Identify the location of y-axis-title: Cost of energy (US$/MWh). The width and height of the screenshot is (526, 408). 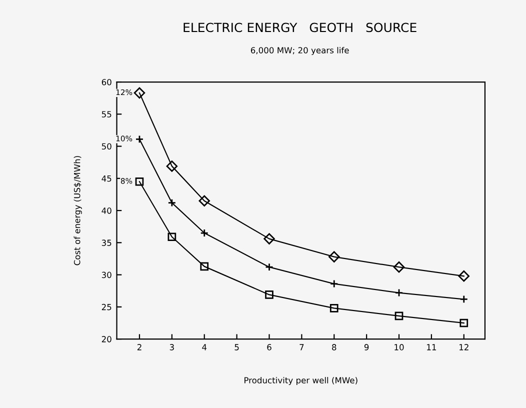
(78, 211).